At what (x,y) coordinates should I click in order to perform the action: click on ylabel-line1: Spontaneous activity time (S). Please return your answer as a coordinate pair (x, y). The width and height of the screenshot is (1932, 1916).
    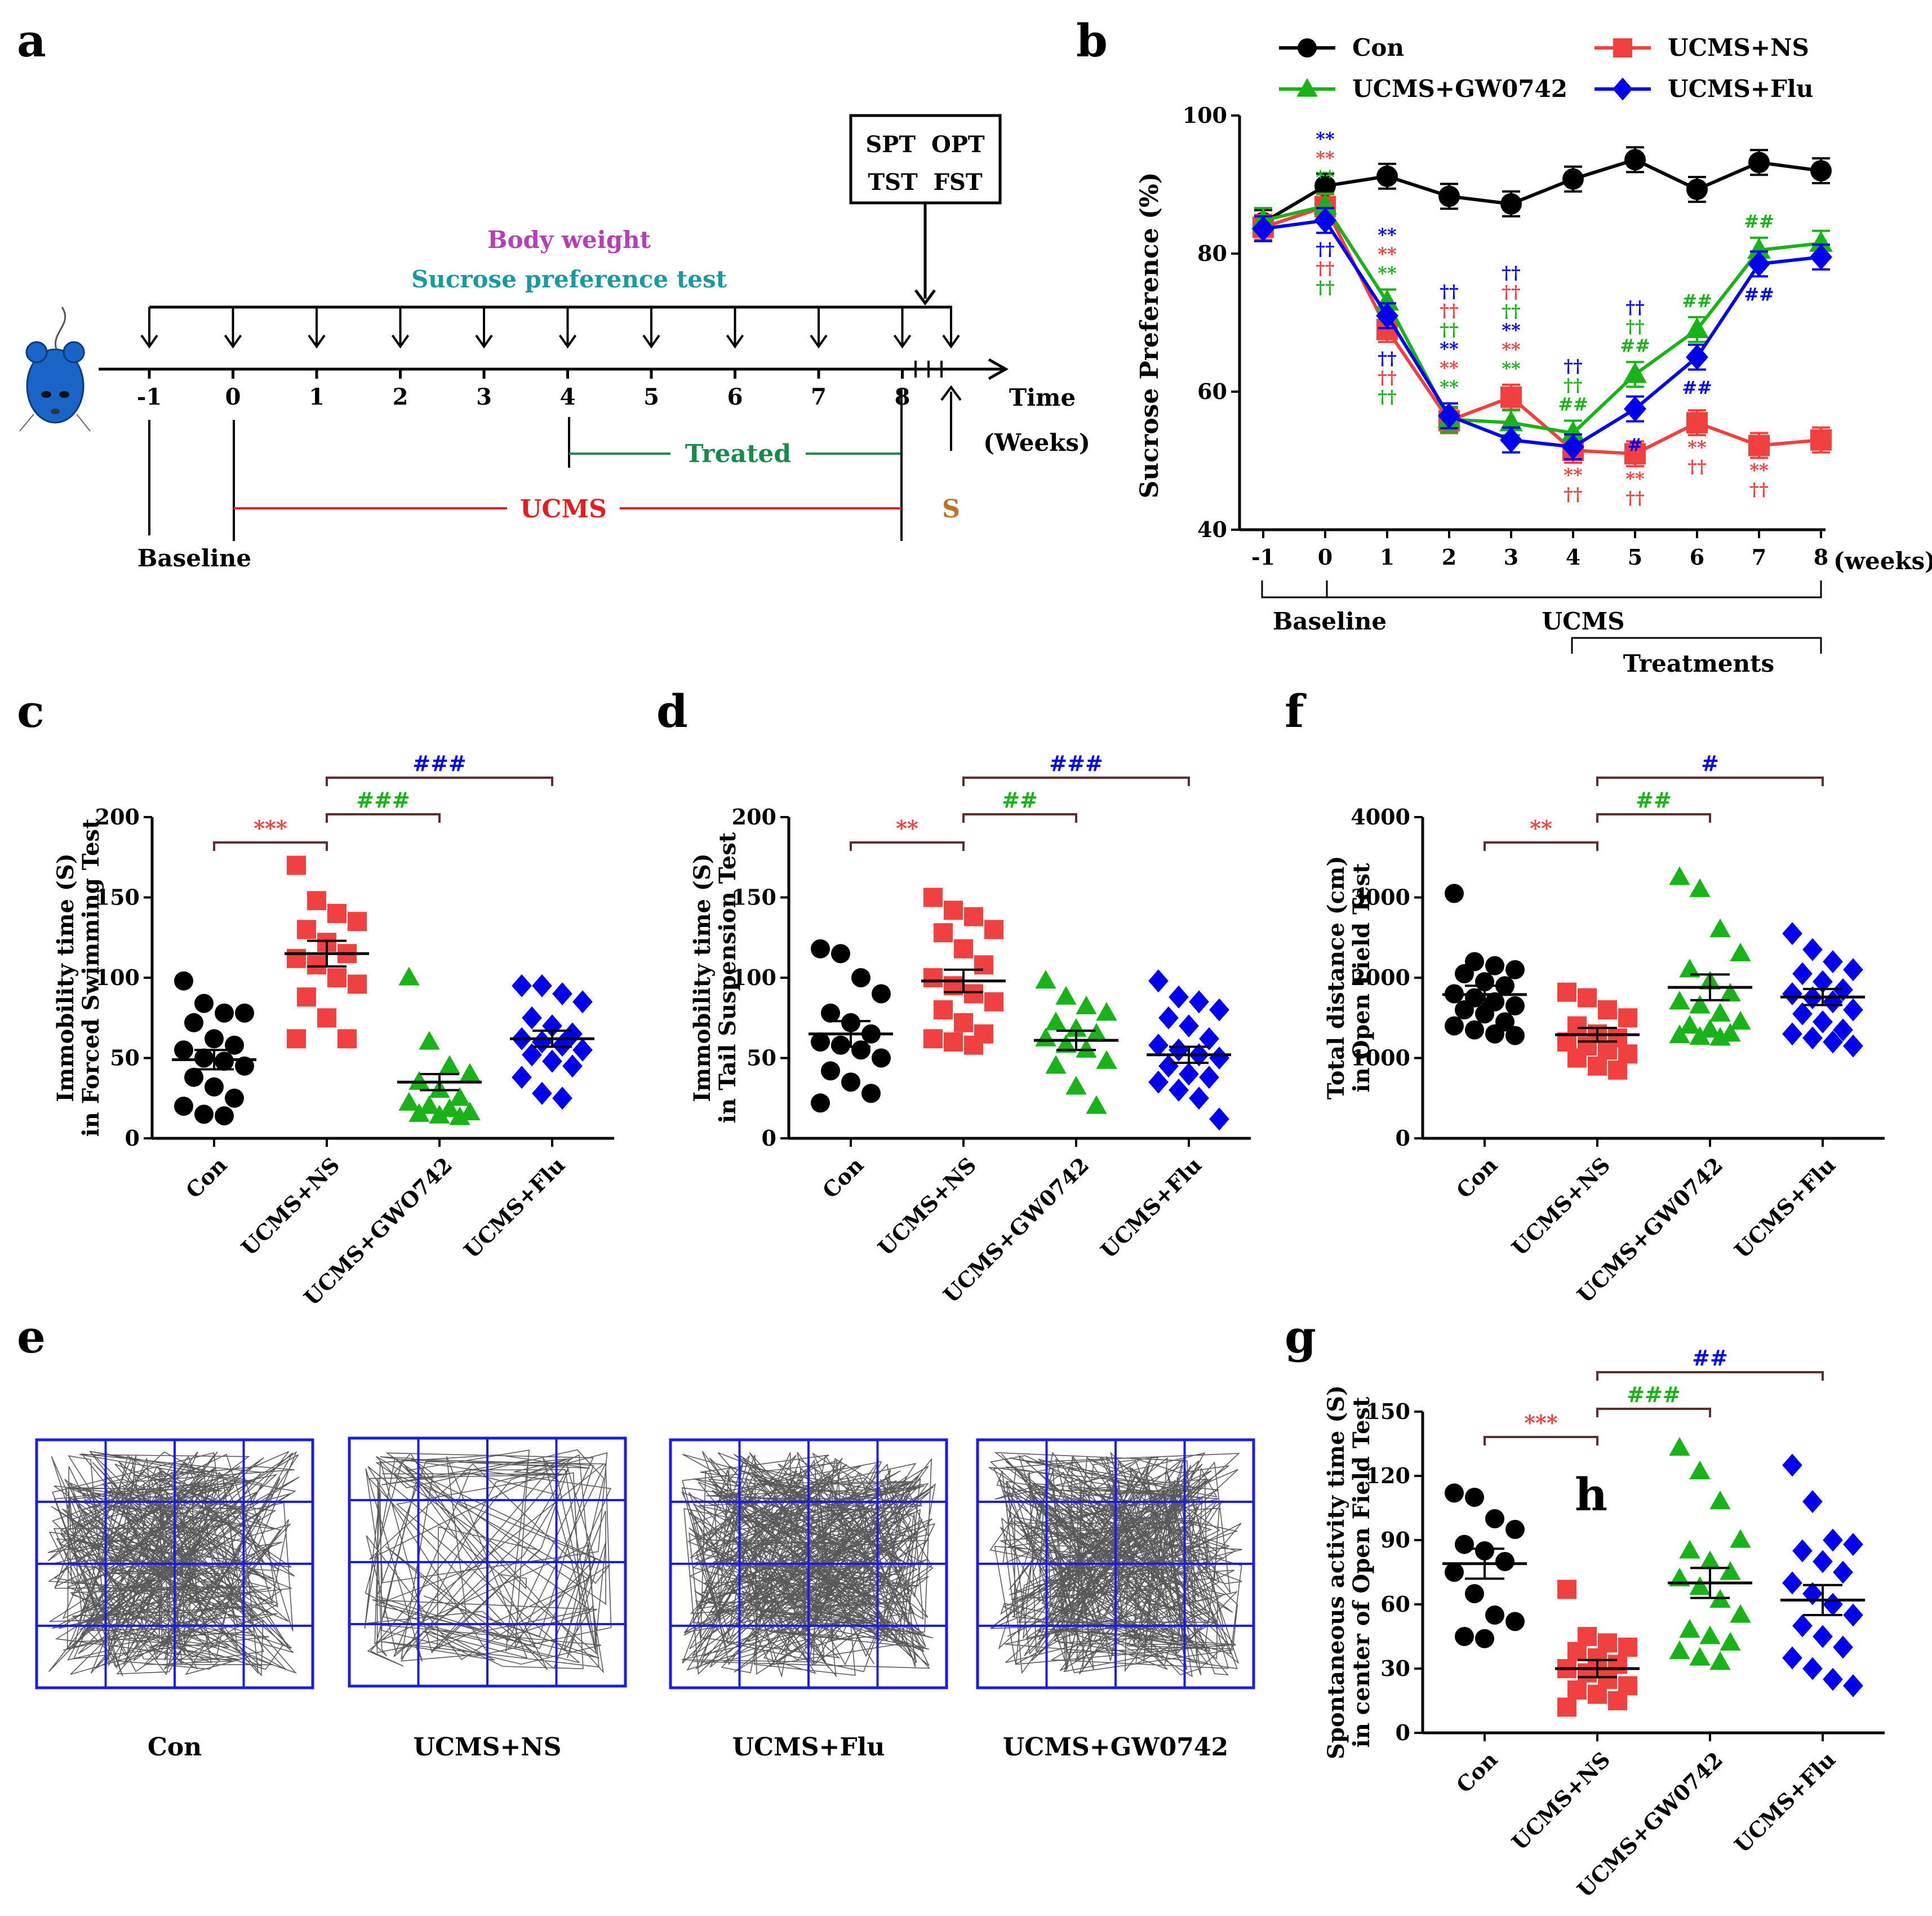
    Looking at the image, I should click on (1336, 1572).